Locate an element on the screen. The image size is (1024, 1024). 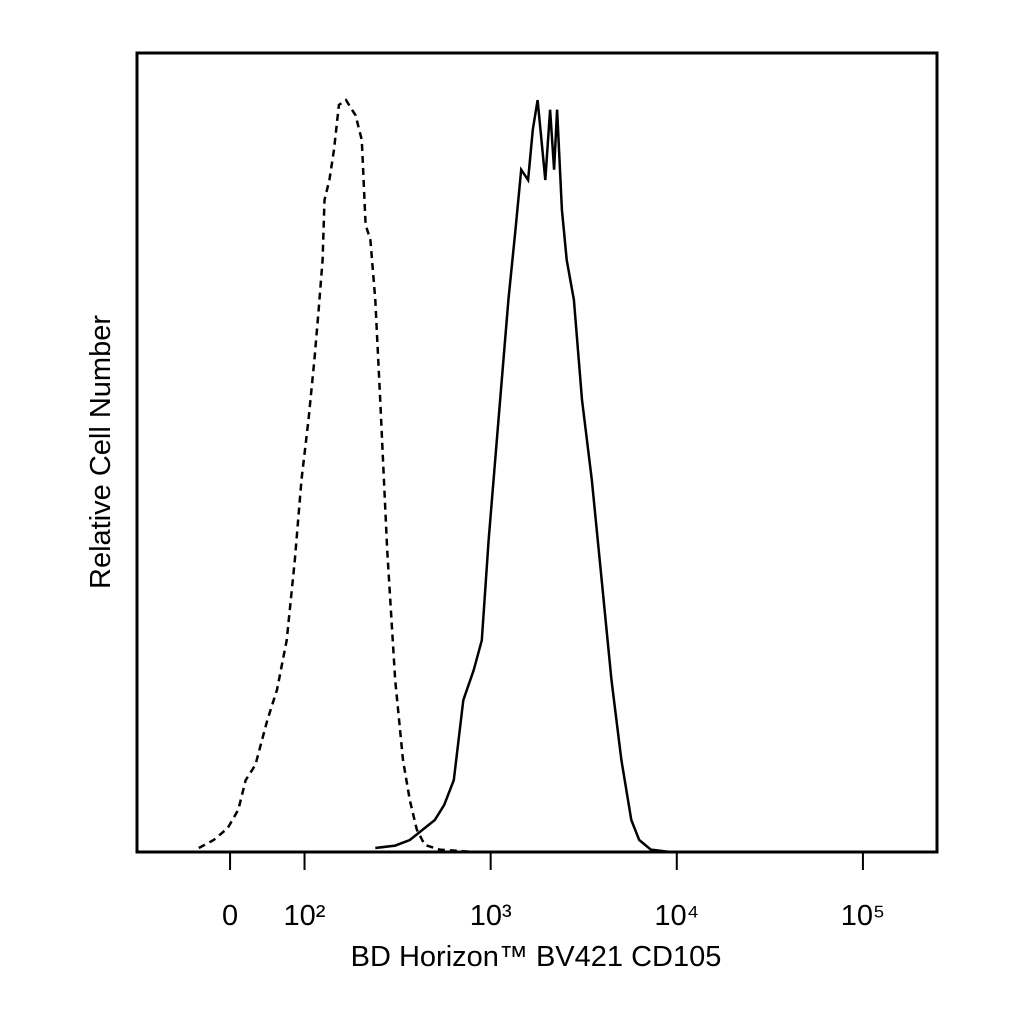
x-tick-label: 0 is located at coordinates (230, 916).